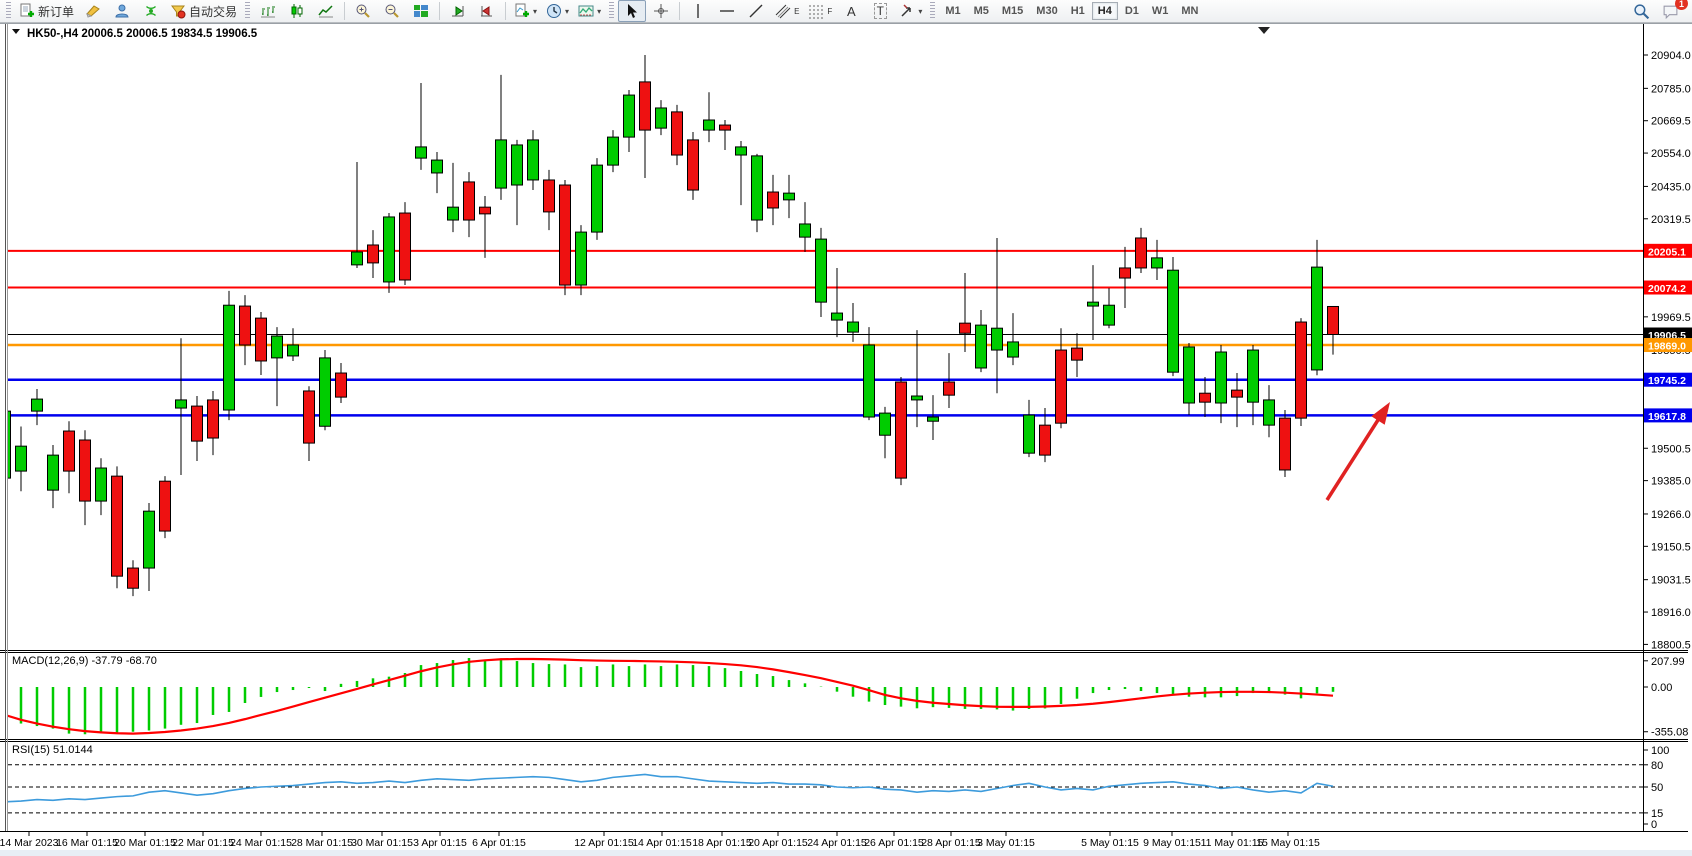 The width and height of the screenshot is (1692, 856). What do you see at coordinates (1160, 11) in the screenshot?
I see `timeframe-button-w1: W1` at bounding box center [1160, 11].